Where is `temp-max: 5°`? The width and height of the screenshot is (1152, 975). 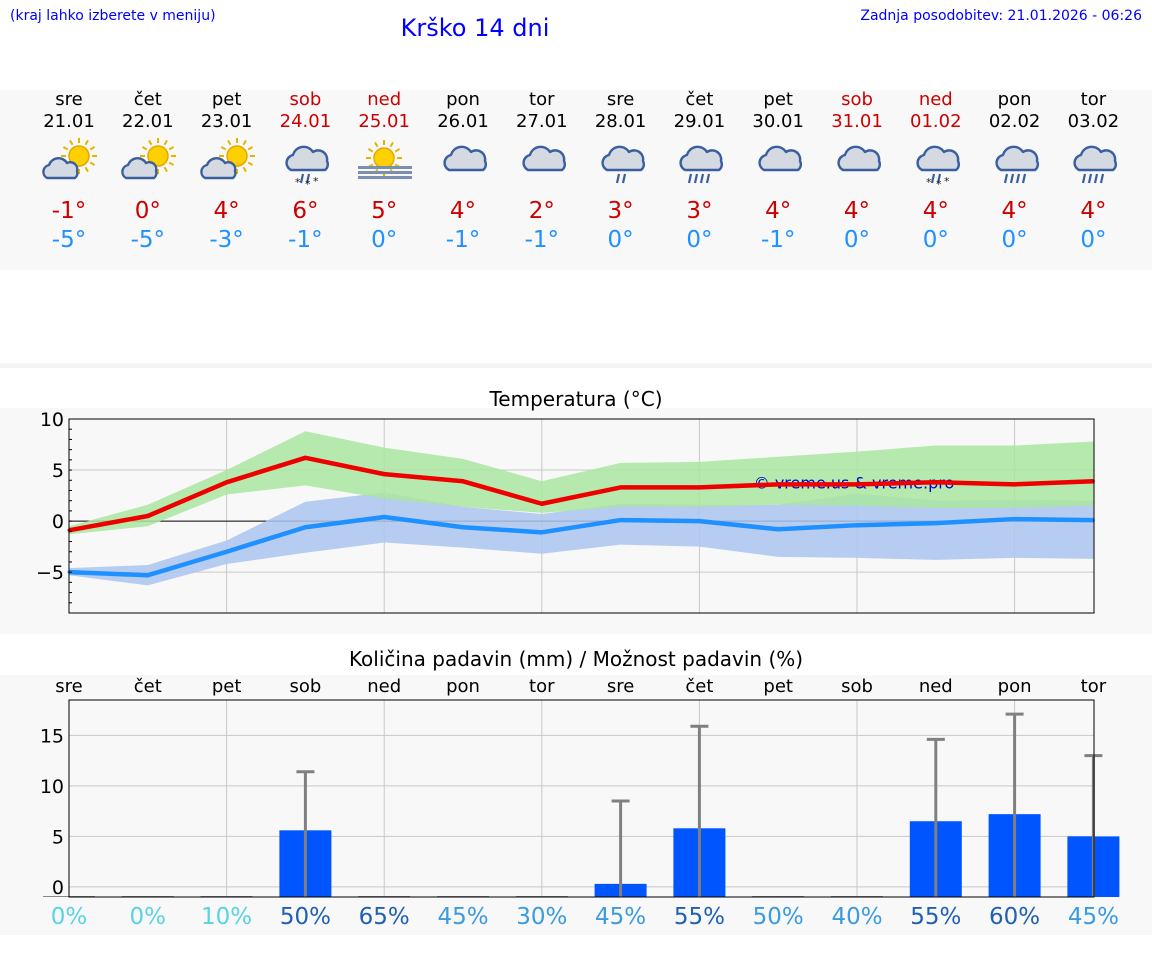
temp-max: 5° is located at coordinates (384, 211).